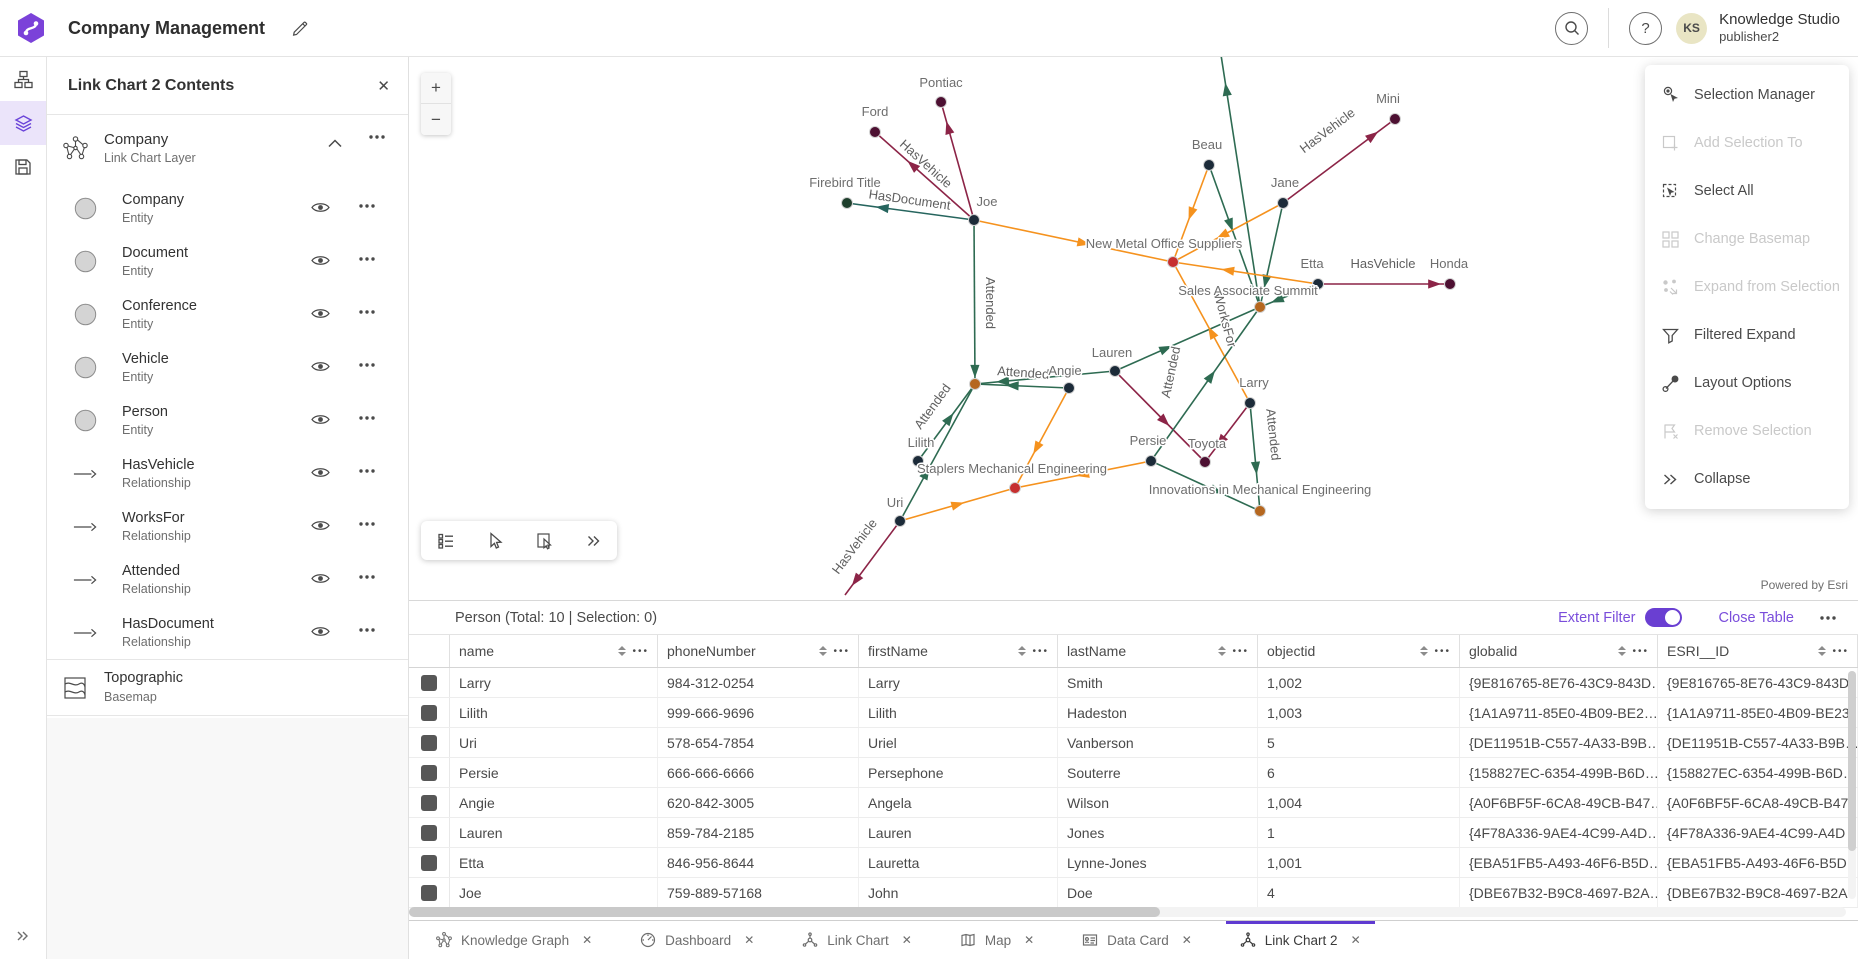  Describe the element at coordinates (1747, 335) in the screenshot. I see `menu-item-filtered-expand: Filtered Expand` at that location.